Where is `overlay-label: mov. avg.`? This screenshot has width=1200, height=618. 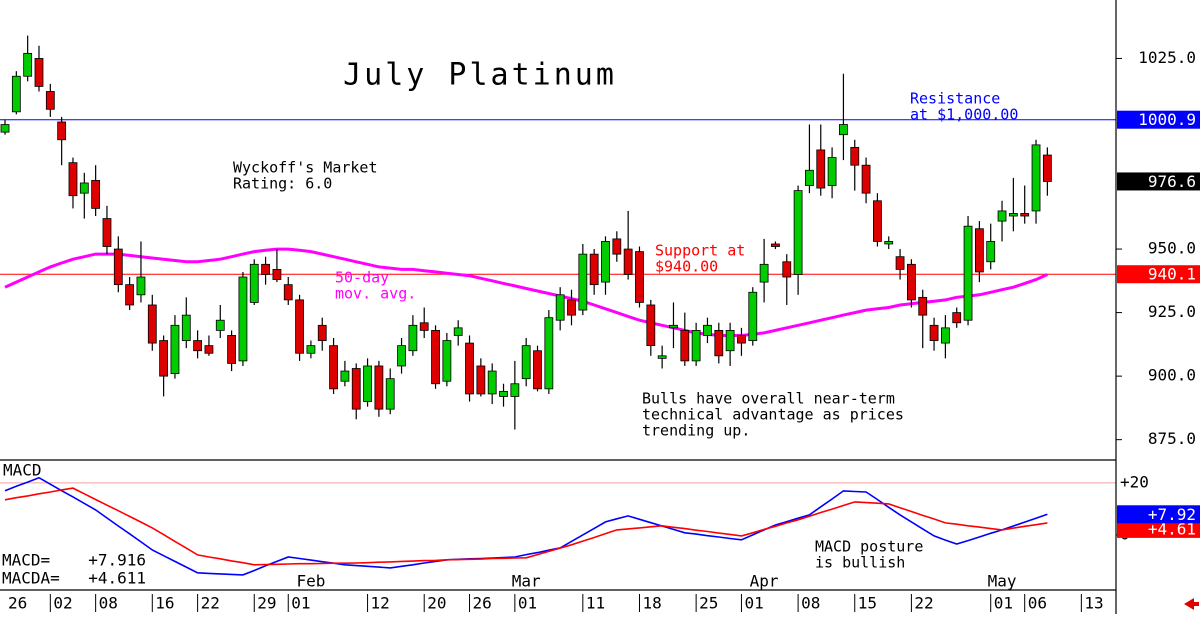 overlay-label: mov. avg. is located at coordinates (375, 294).